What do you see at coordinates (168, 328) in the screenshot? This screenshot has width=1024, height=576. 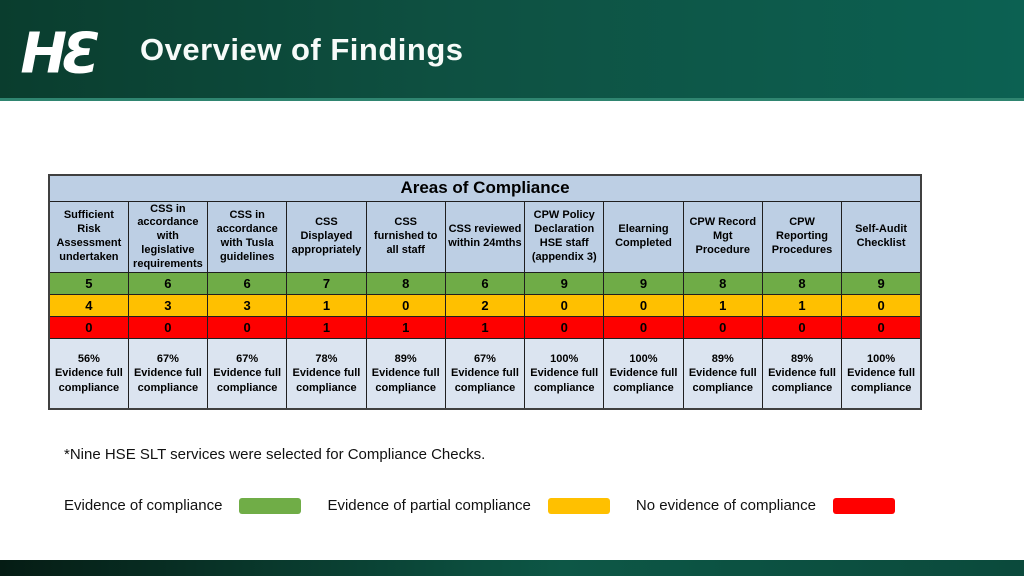 I see `none-count-col2: 0` at bounding box center [168, 328].